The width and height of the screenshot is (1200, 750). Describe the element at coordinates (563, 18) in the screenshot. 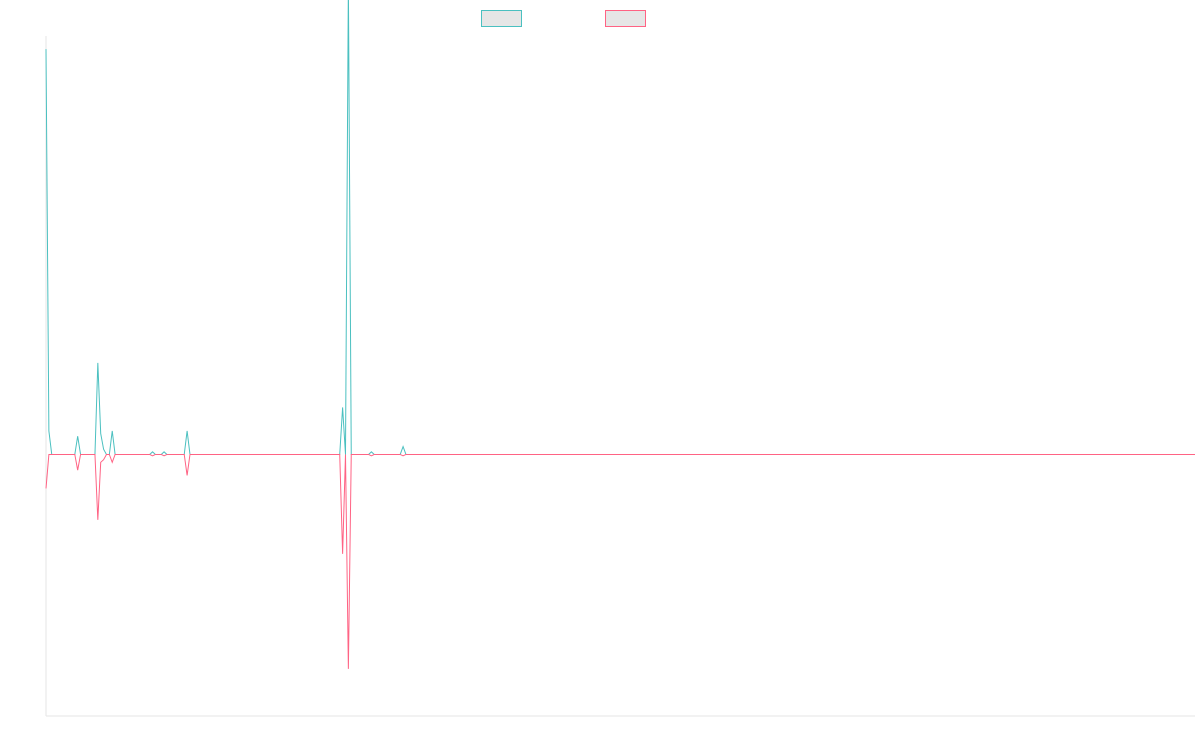

I see `legend` at that location.